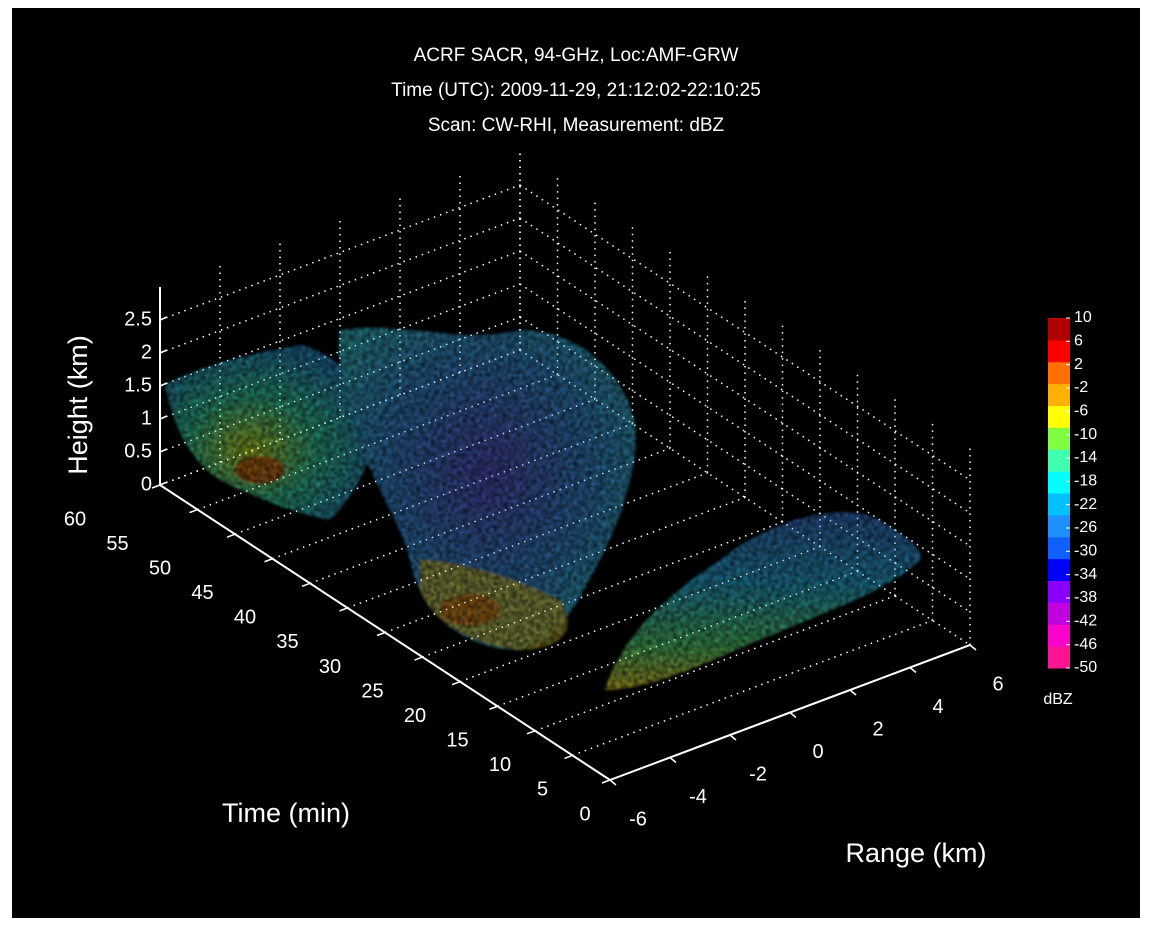 Image resolution: width=1150 pixels, height=933 pixels. What do you see at coordinates (287, 642) in the screenshot?
I see `x-tick-label: 35` at bounding box center [287, 642].